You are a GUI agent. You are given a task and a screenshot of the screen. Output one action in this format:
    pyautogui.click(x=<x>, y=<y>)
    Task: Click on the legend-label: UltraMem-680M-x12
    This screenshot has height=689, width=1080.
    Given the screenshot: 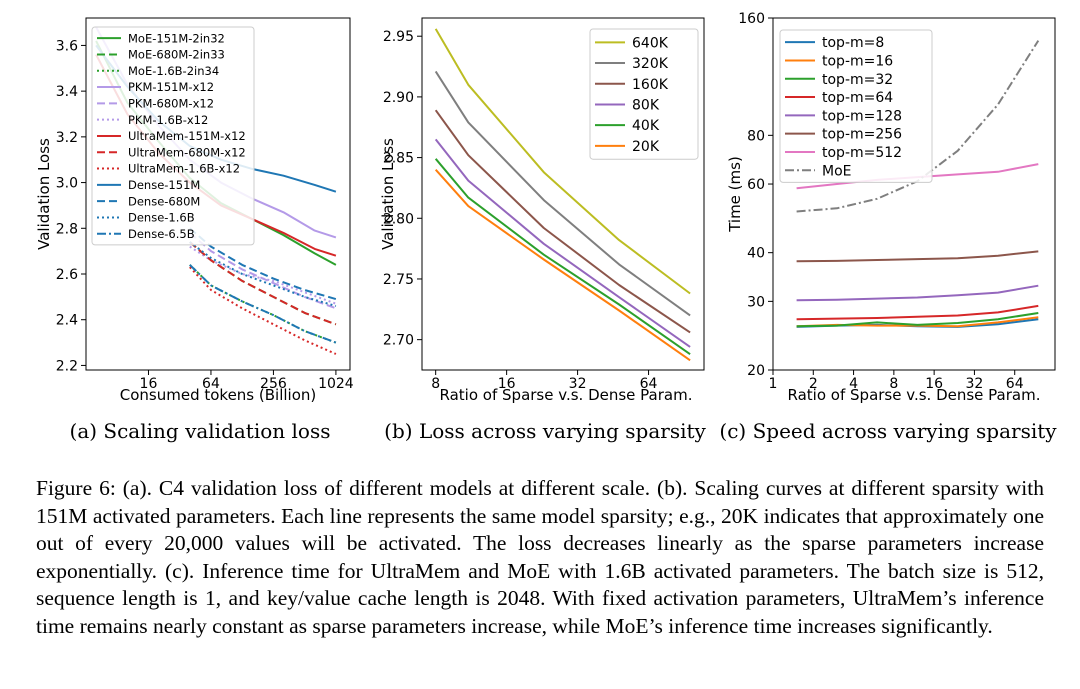 What is the action you would take?
    pyautogui.click(x=187, y=152)
    